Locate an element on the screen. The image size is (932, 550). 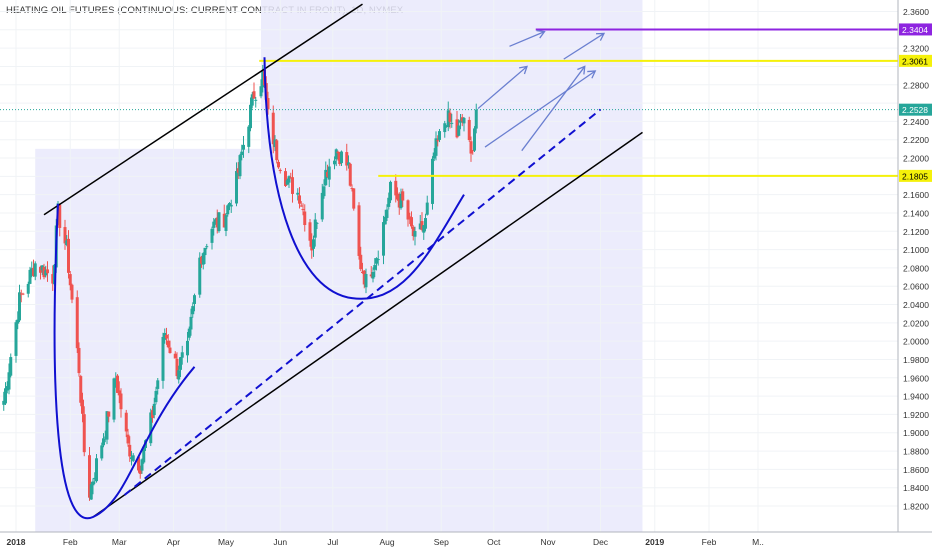
time-axis is located at coordinates (466, 541).